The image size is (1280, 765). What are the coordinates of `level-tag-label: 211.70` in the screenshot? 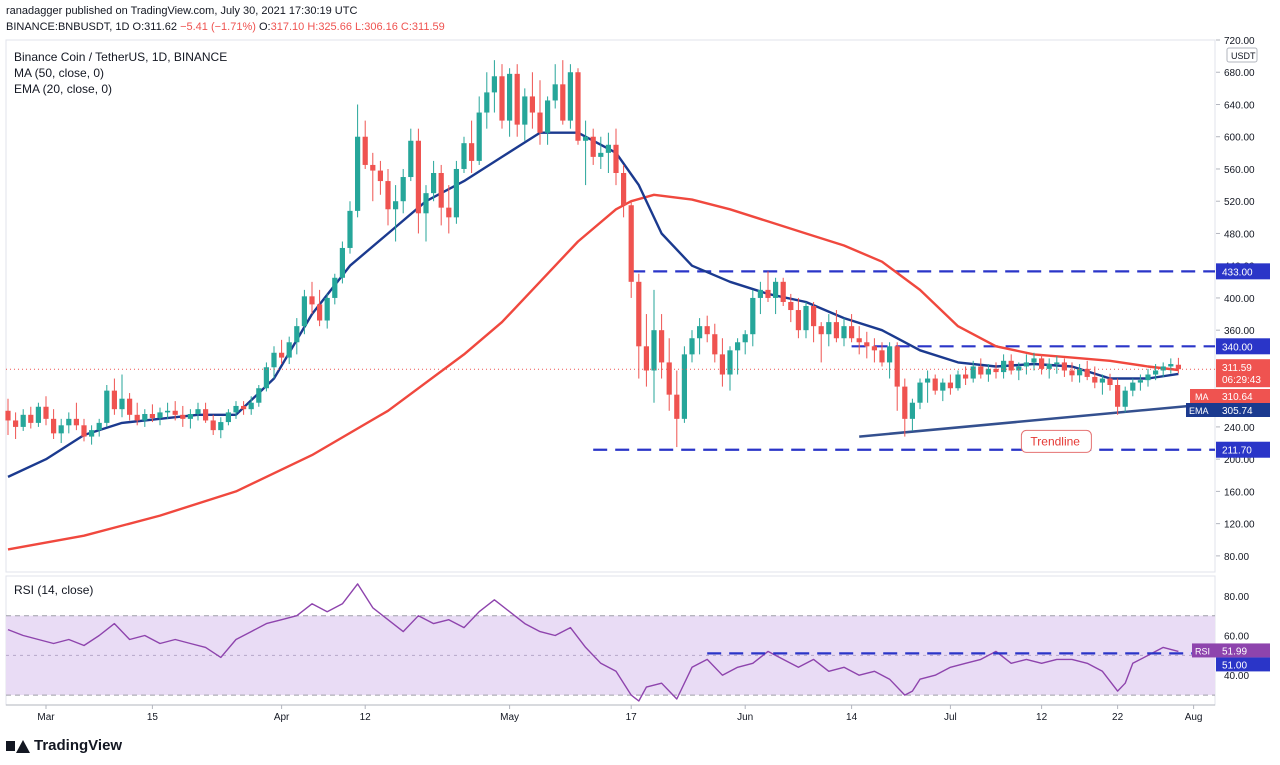 It's located at (1237, 451).